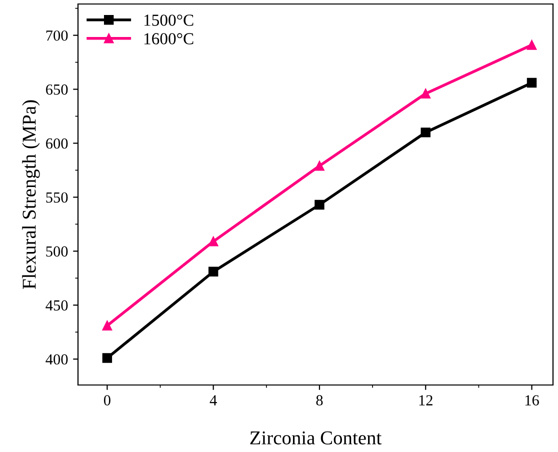 The image size is (558, 452). I want to click on y-axis-title: Flexural Strength (MPa), so click(31, 194).